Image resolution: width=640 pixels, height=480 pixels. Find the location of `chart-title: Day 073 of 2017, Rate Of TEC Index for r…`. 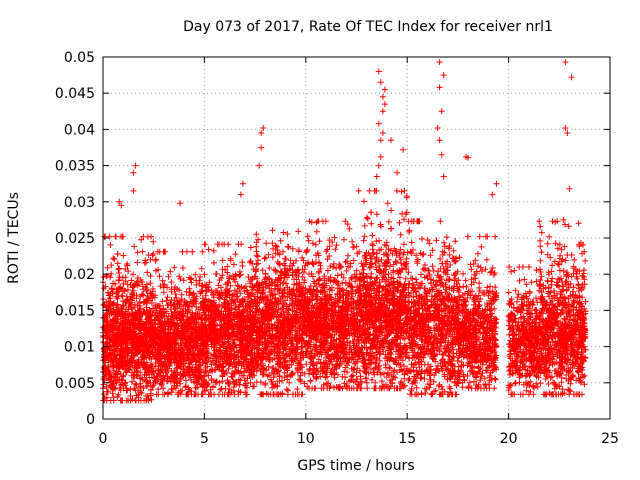

chart-title: Day 073 of 2017, Rate Of TEC Index for r… is located at coordinates (368, 27).